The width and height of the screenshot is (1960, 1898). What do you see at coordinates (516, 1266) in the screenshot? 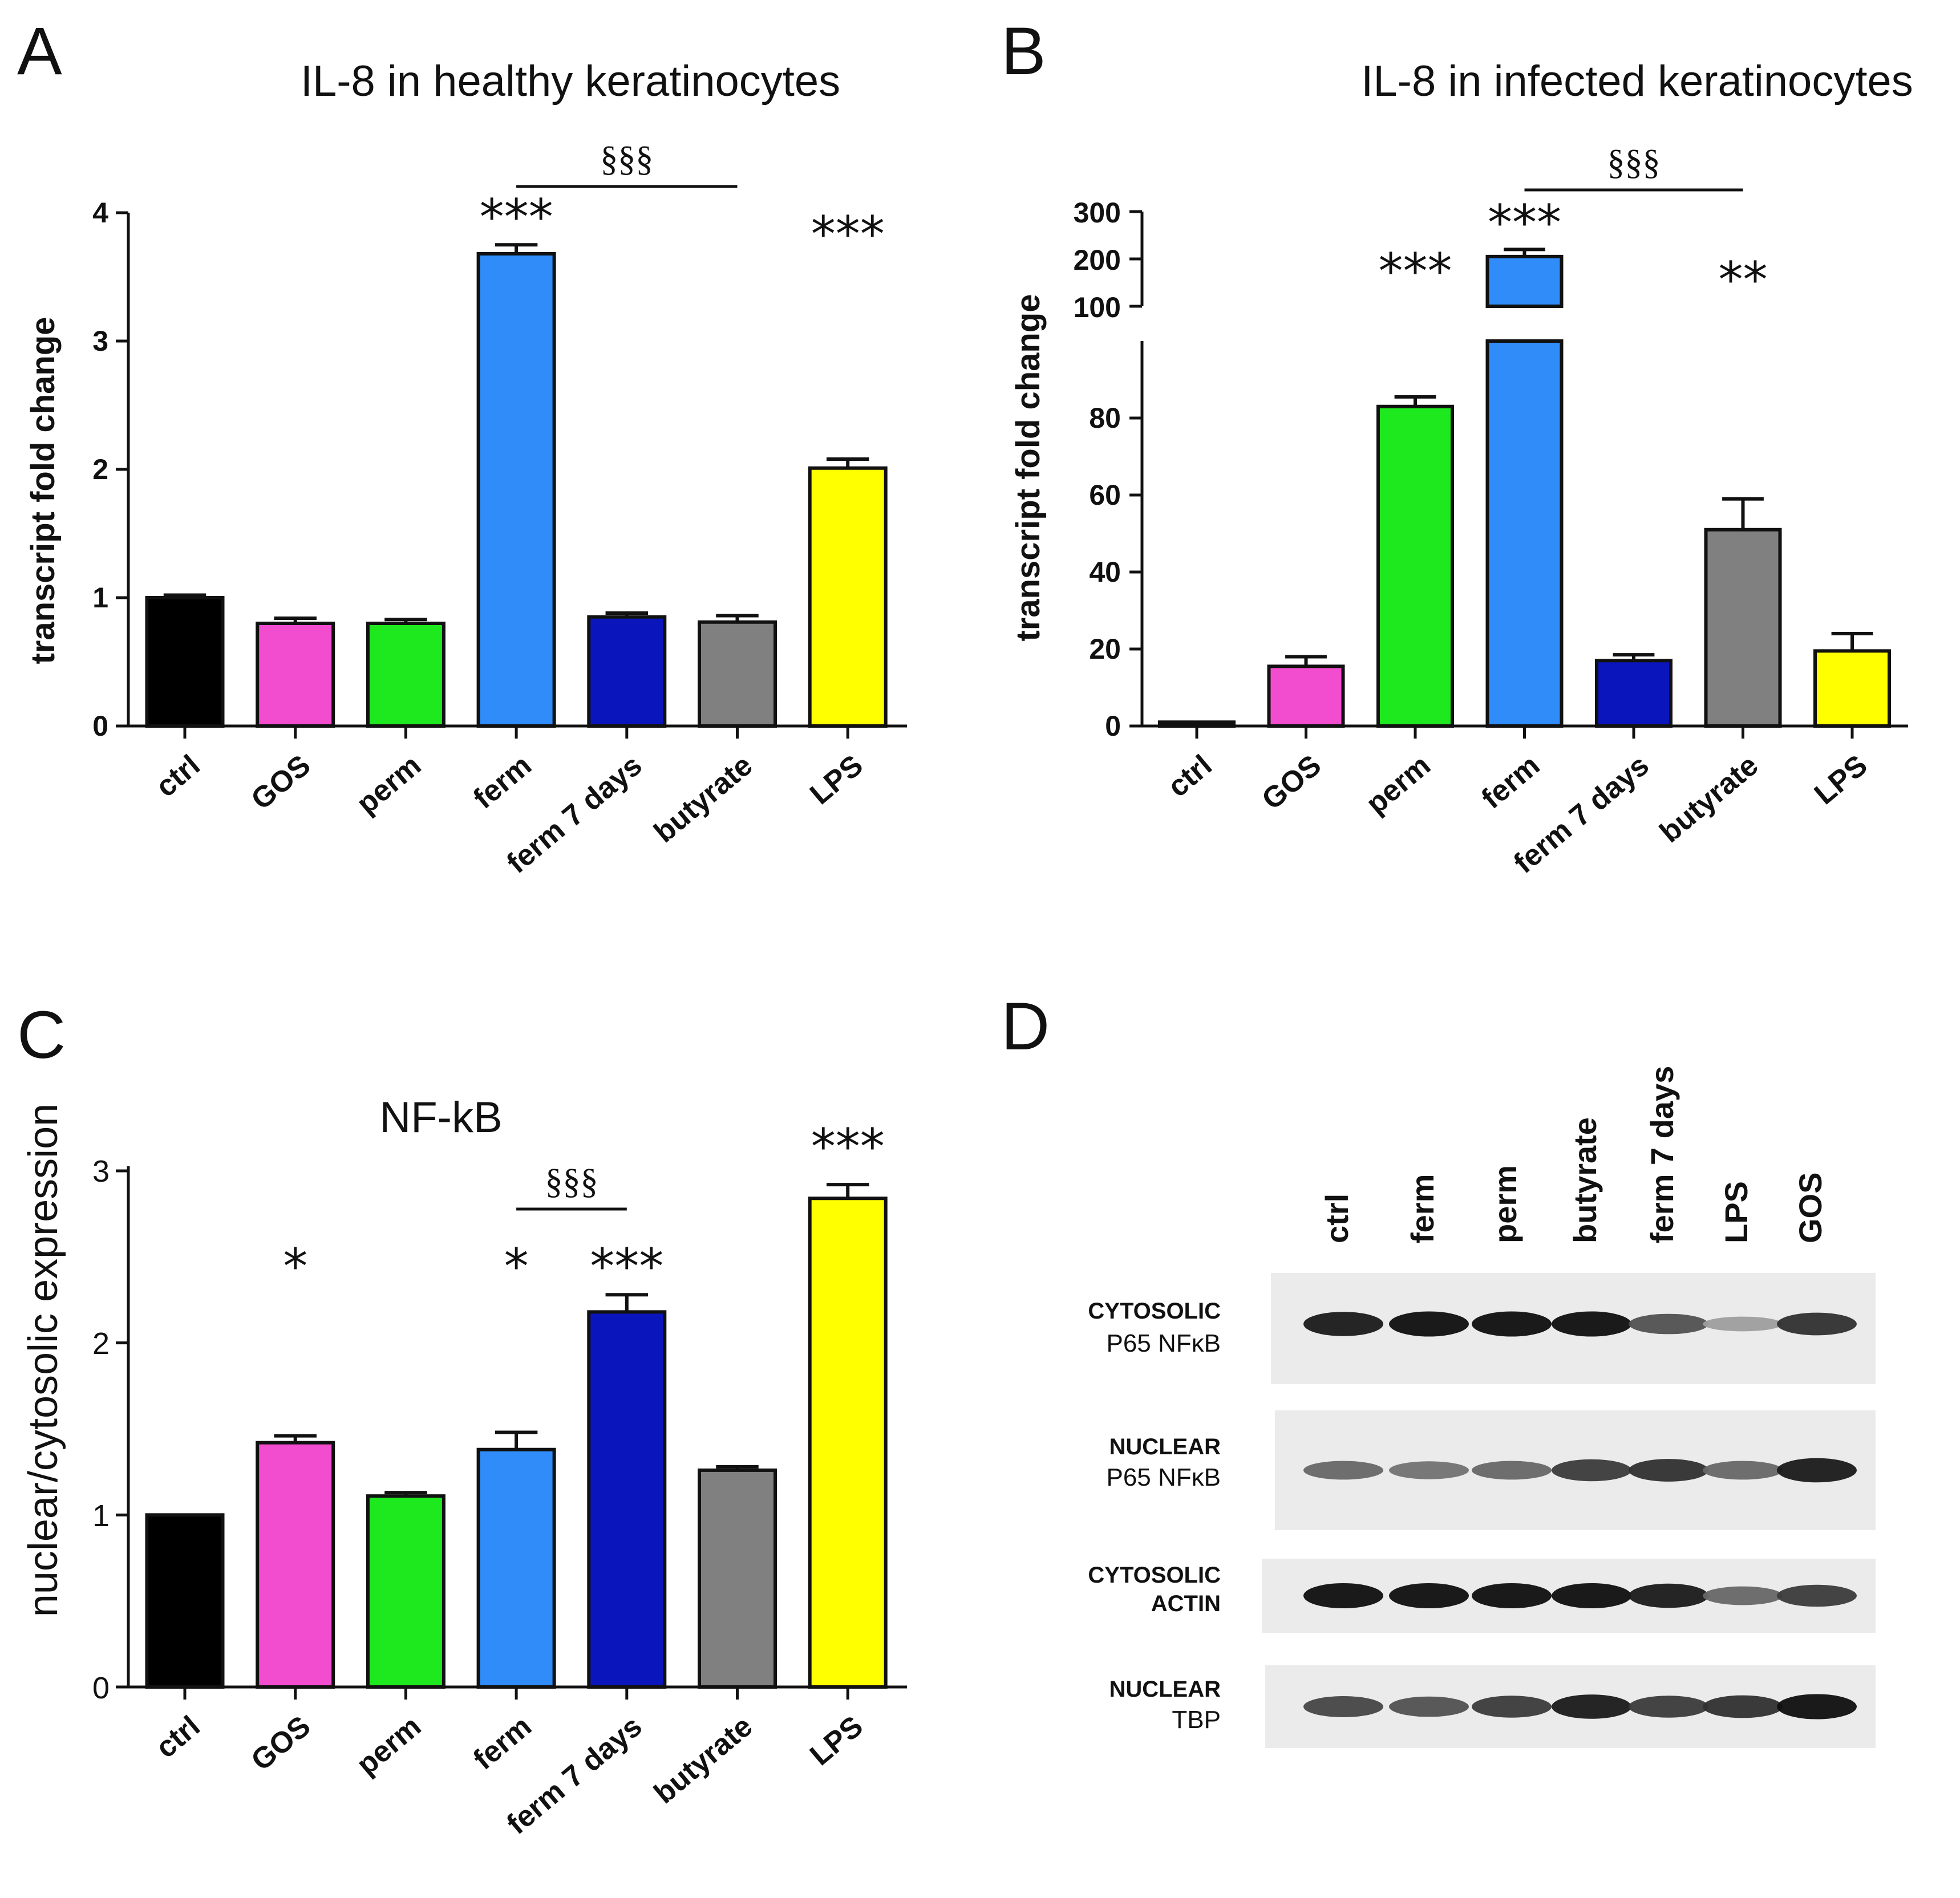
I see `significance-marker: *` at bounding box center [516, 1266].